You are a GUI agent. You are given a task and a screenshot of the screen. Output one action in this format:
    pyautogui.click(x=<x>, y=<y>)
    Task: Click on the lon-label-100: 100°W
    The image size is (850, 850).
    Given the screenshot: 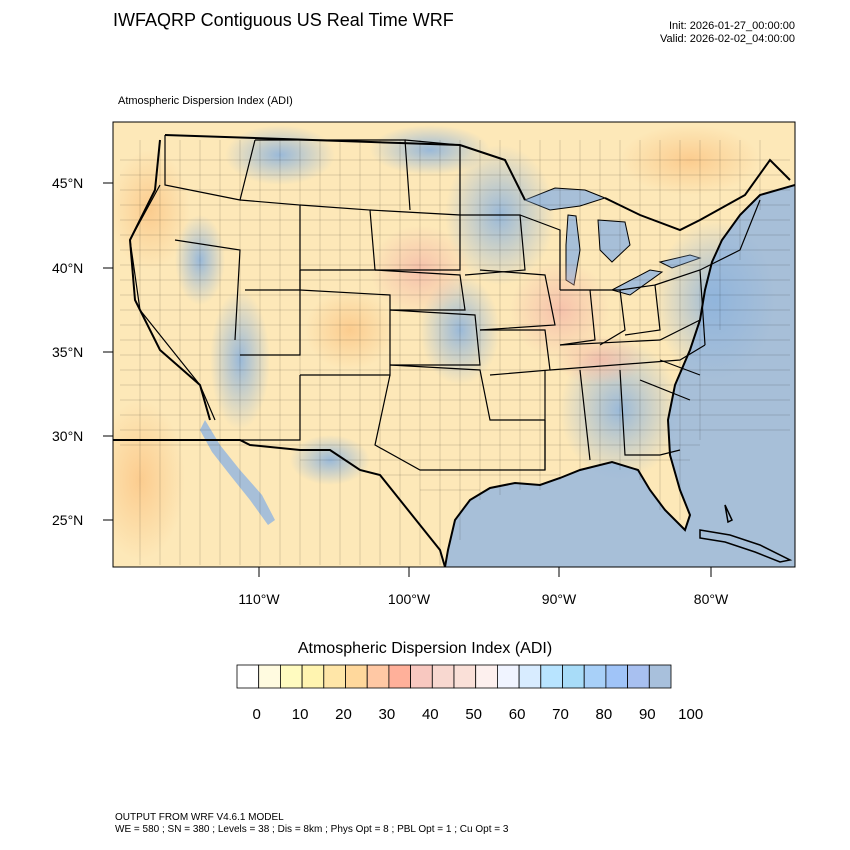 What is the action you would take?
    pyautogui.click(x=409, y=599)
    